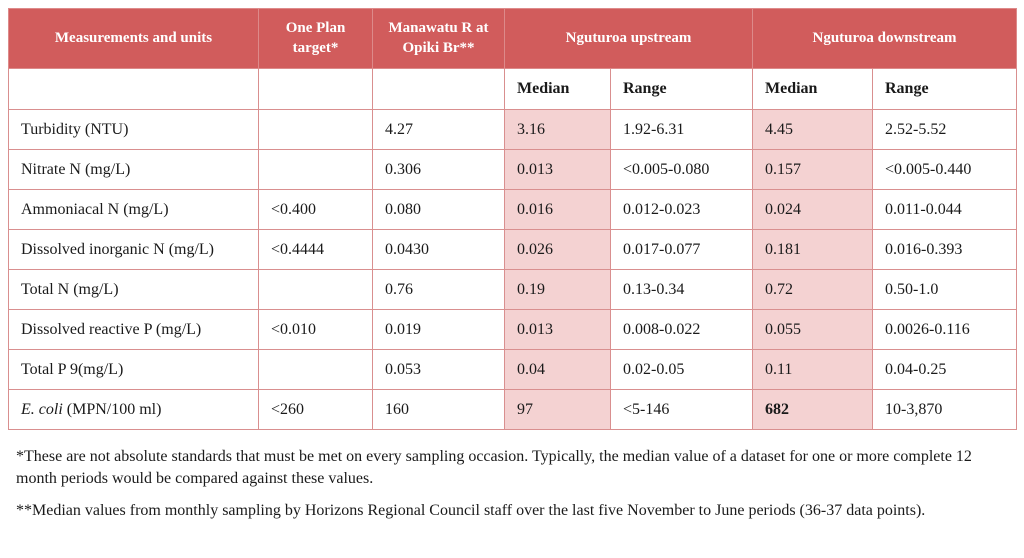 This screenshot has height=558, width=1024. What do you see at coordinates (681, 369) in the screenshot?
I see `cell-upstream-range: 0.02-0.05` at bounding box center [681, 369].